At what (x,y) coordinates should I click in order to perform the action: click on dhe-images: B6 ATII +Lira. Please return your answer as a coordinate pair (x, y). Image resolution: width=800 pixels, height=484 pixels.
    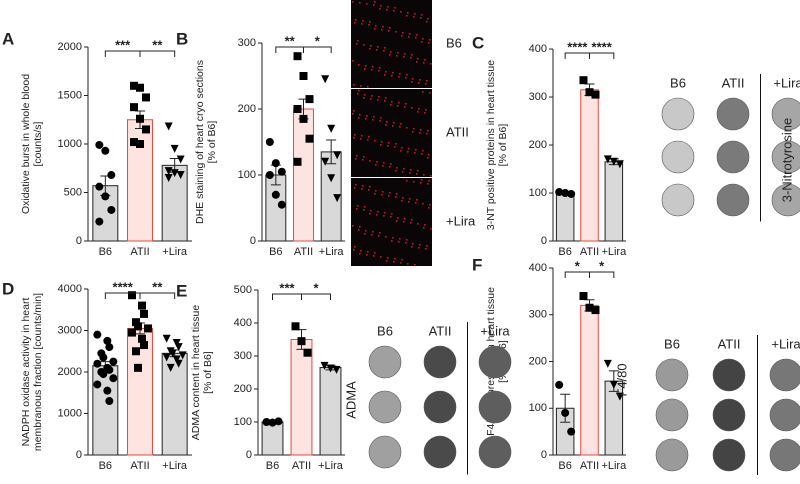
    Looking at the image, I should click on (413, 133).